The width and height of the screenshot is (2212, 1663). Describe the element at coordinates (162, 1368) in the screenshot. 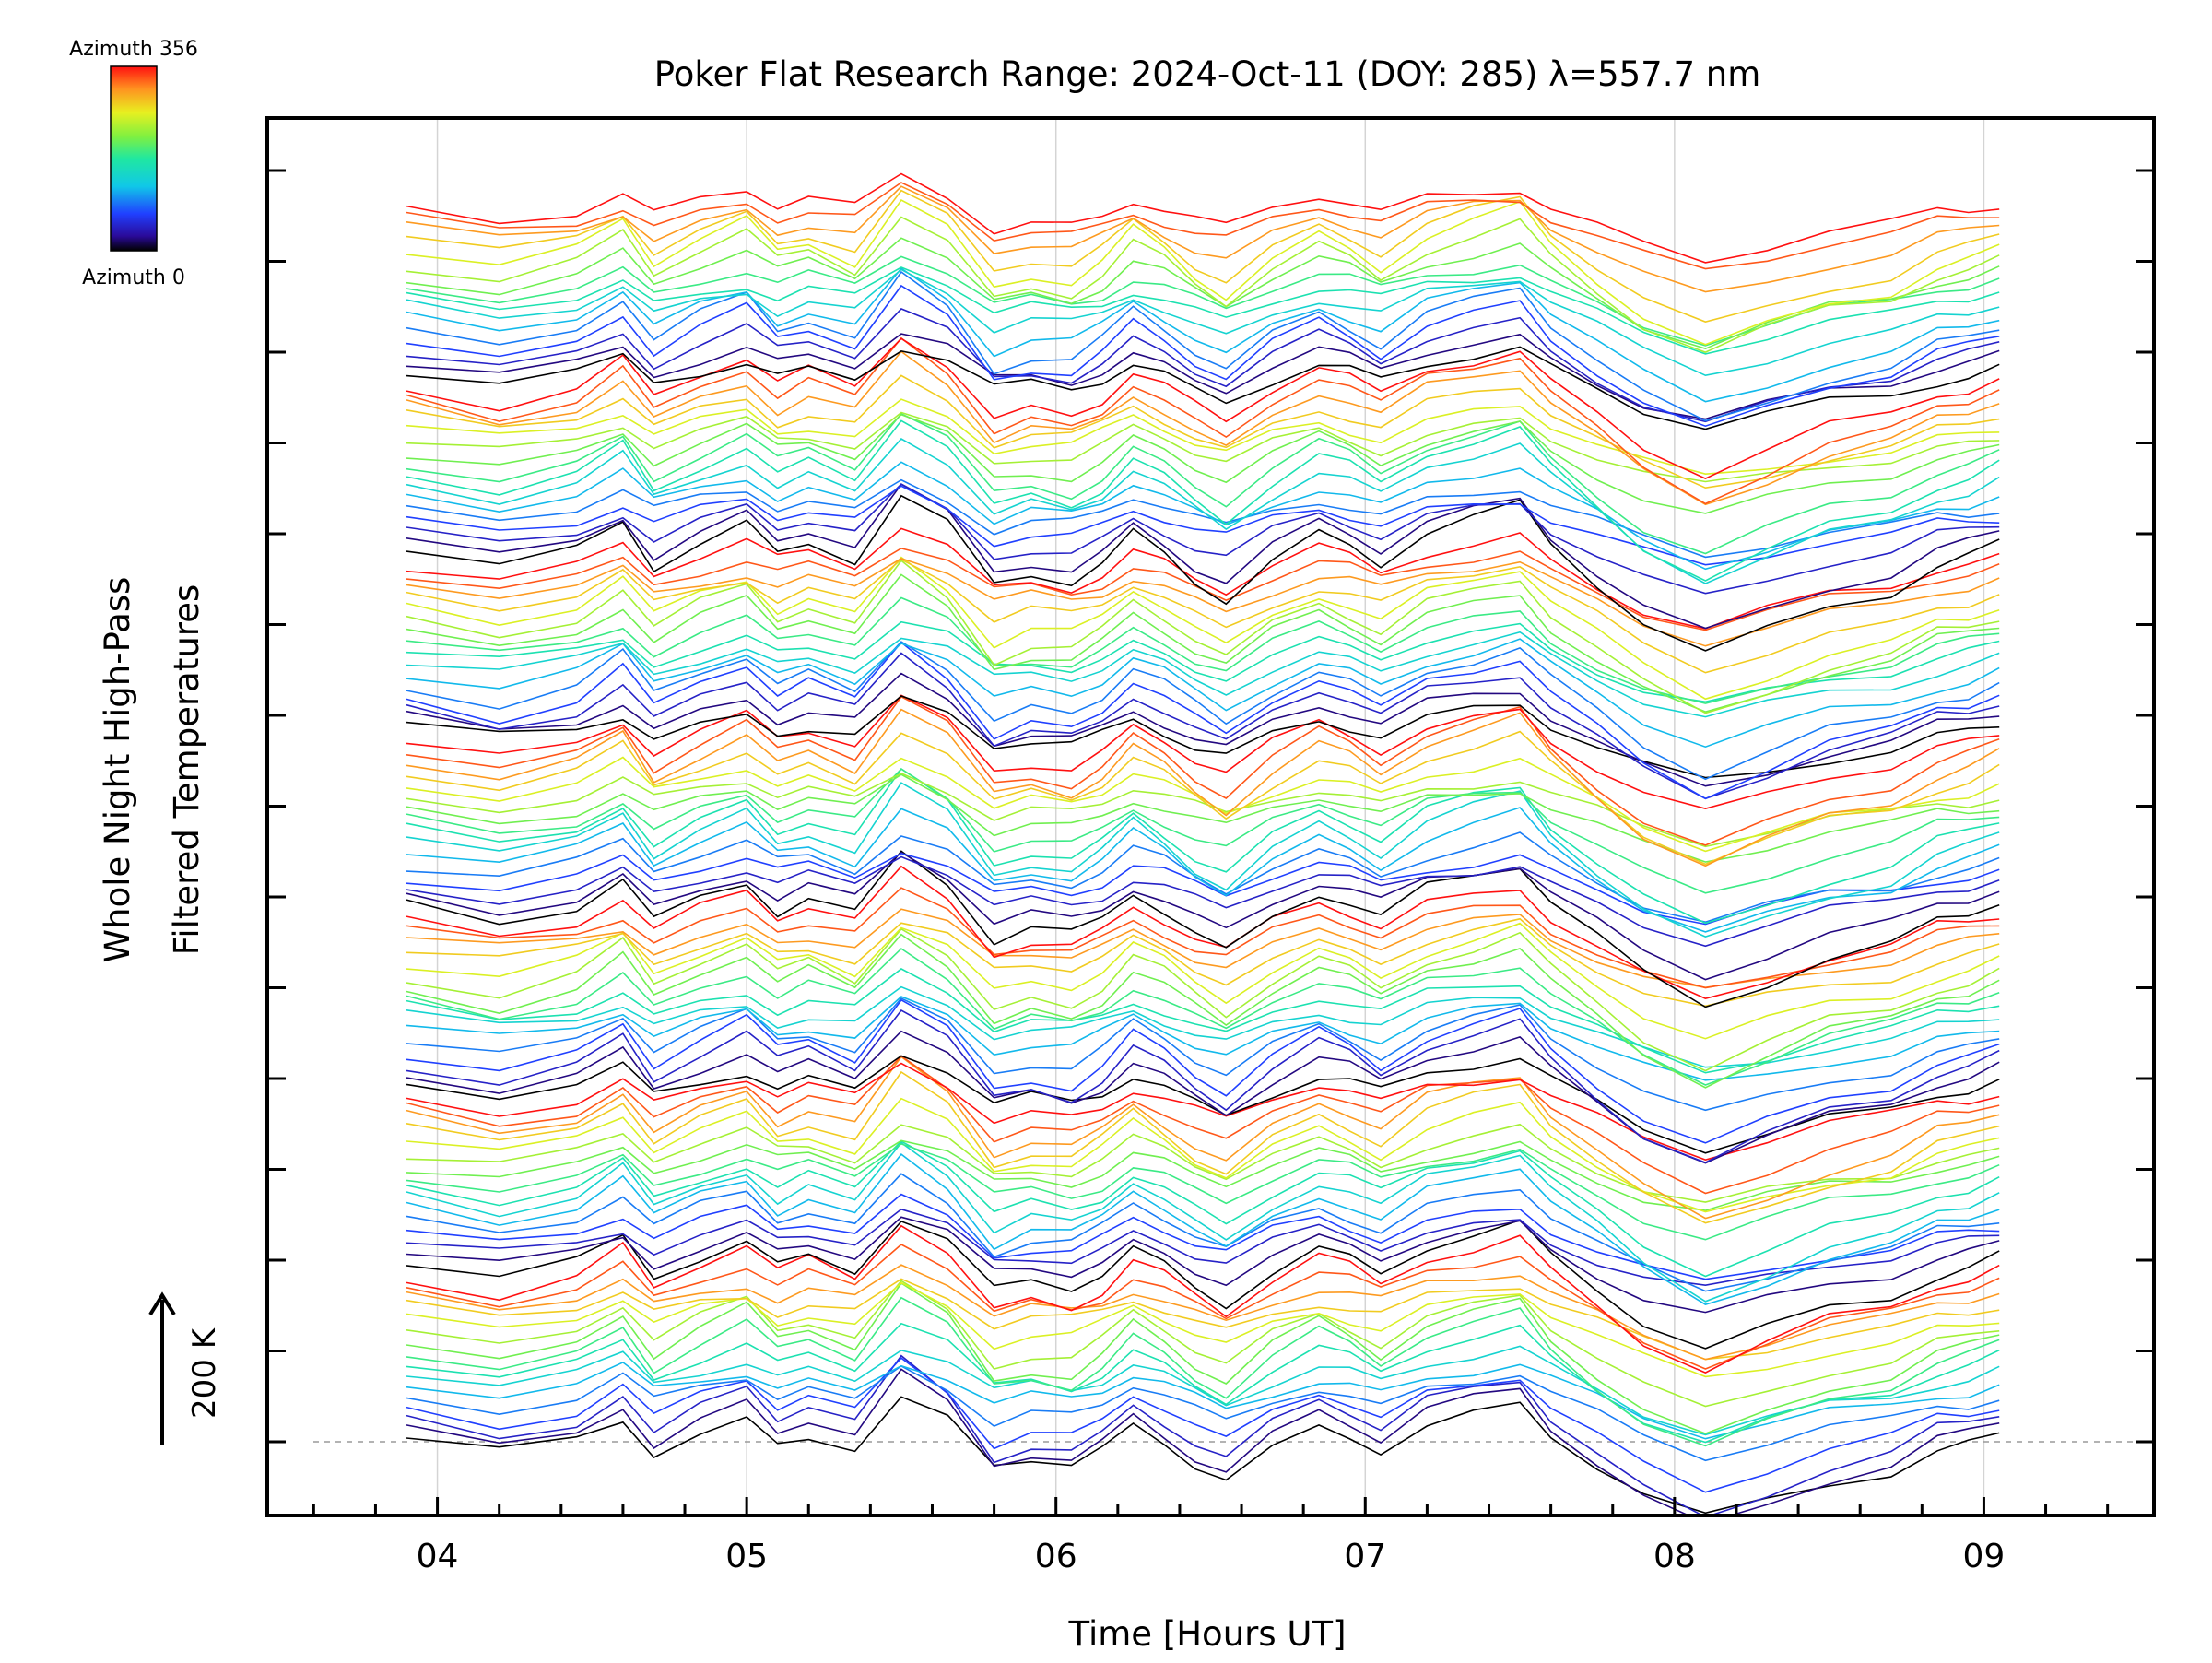

I see `scale-arrow-icon` at that location.